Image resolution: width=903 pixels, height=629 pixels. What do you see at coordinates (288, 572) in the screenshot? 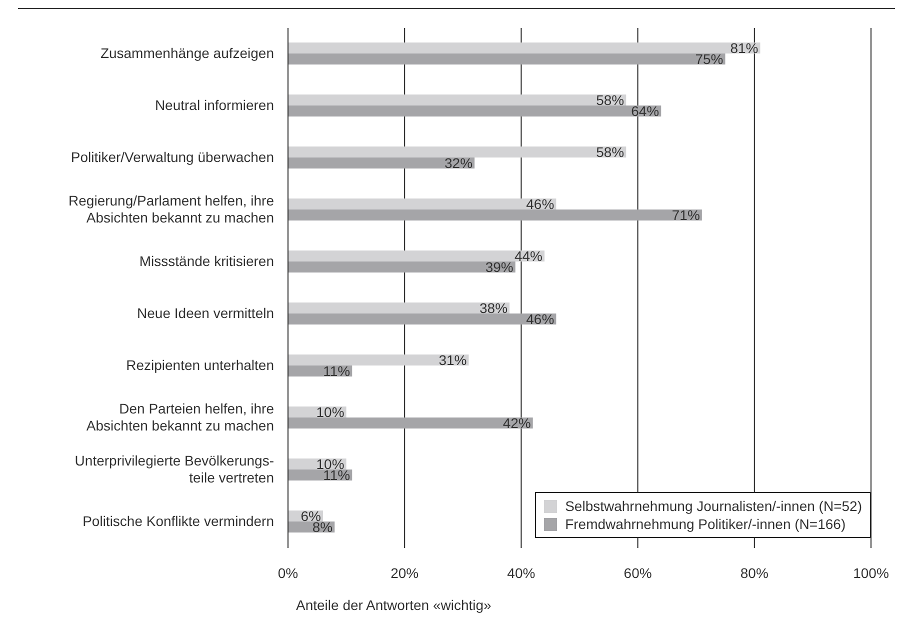
I see `x-tick-label: 0%` at bounding box center [288, 572].